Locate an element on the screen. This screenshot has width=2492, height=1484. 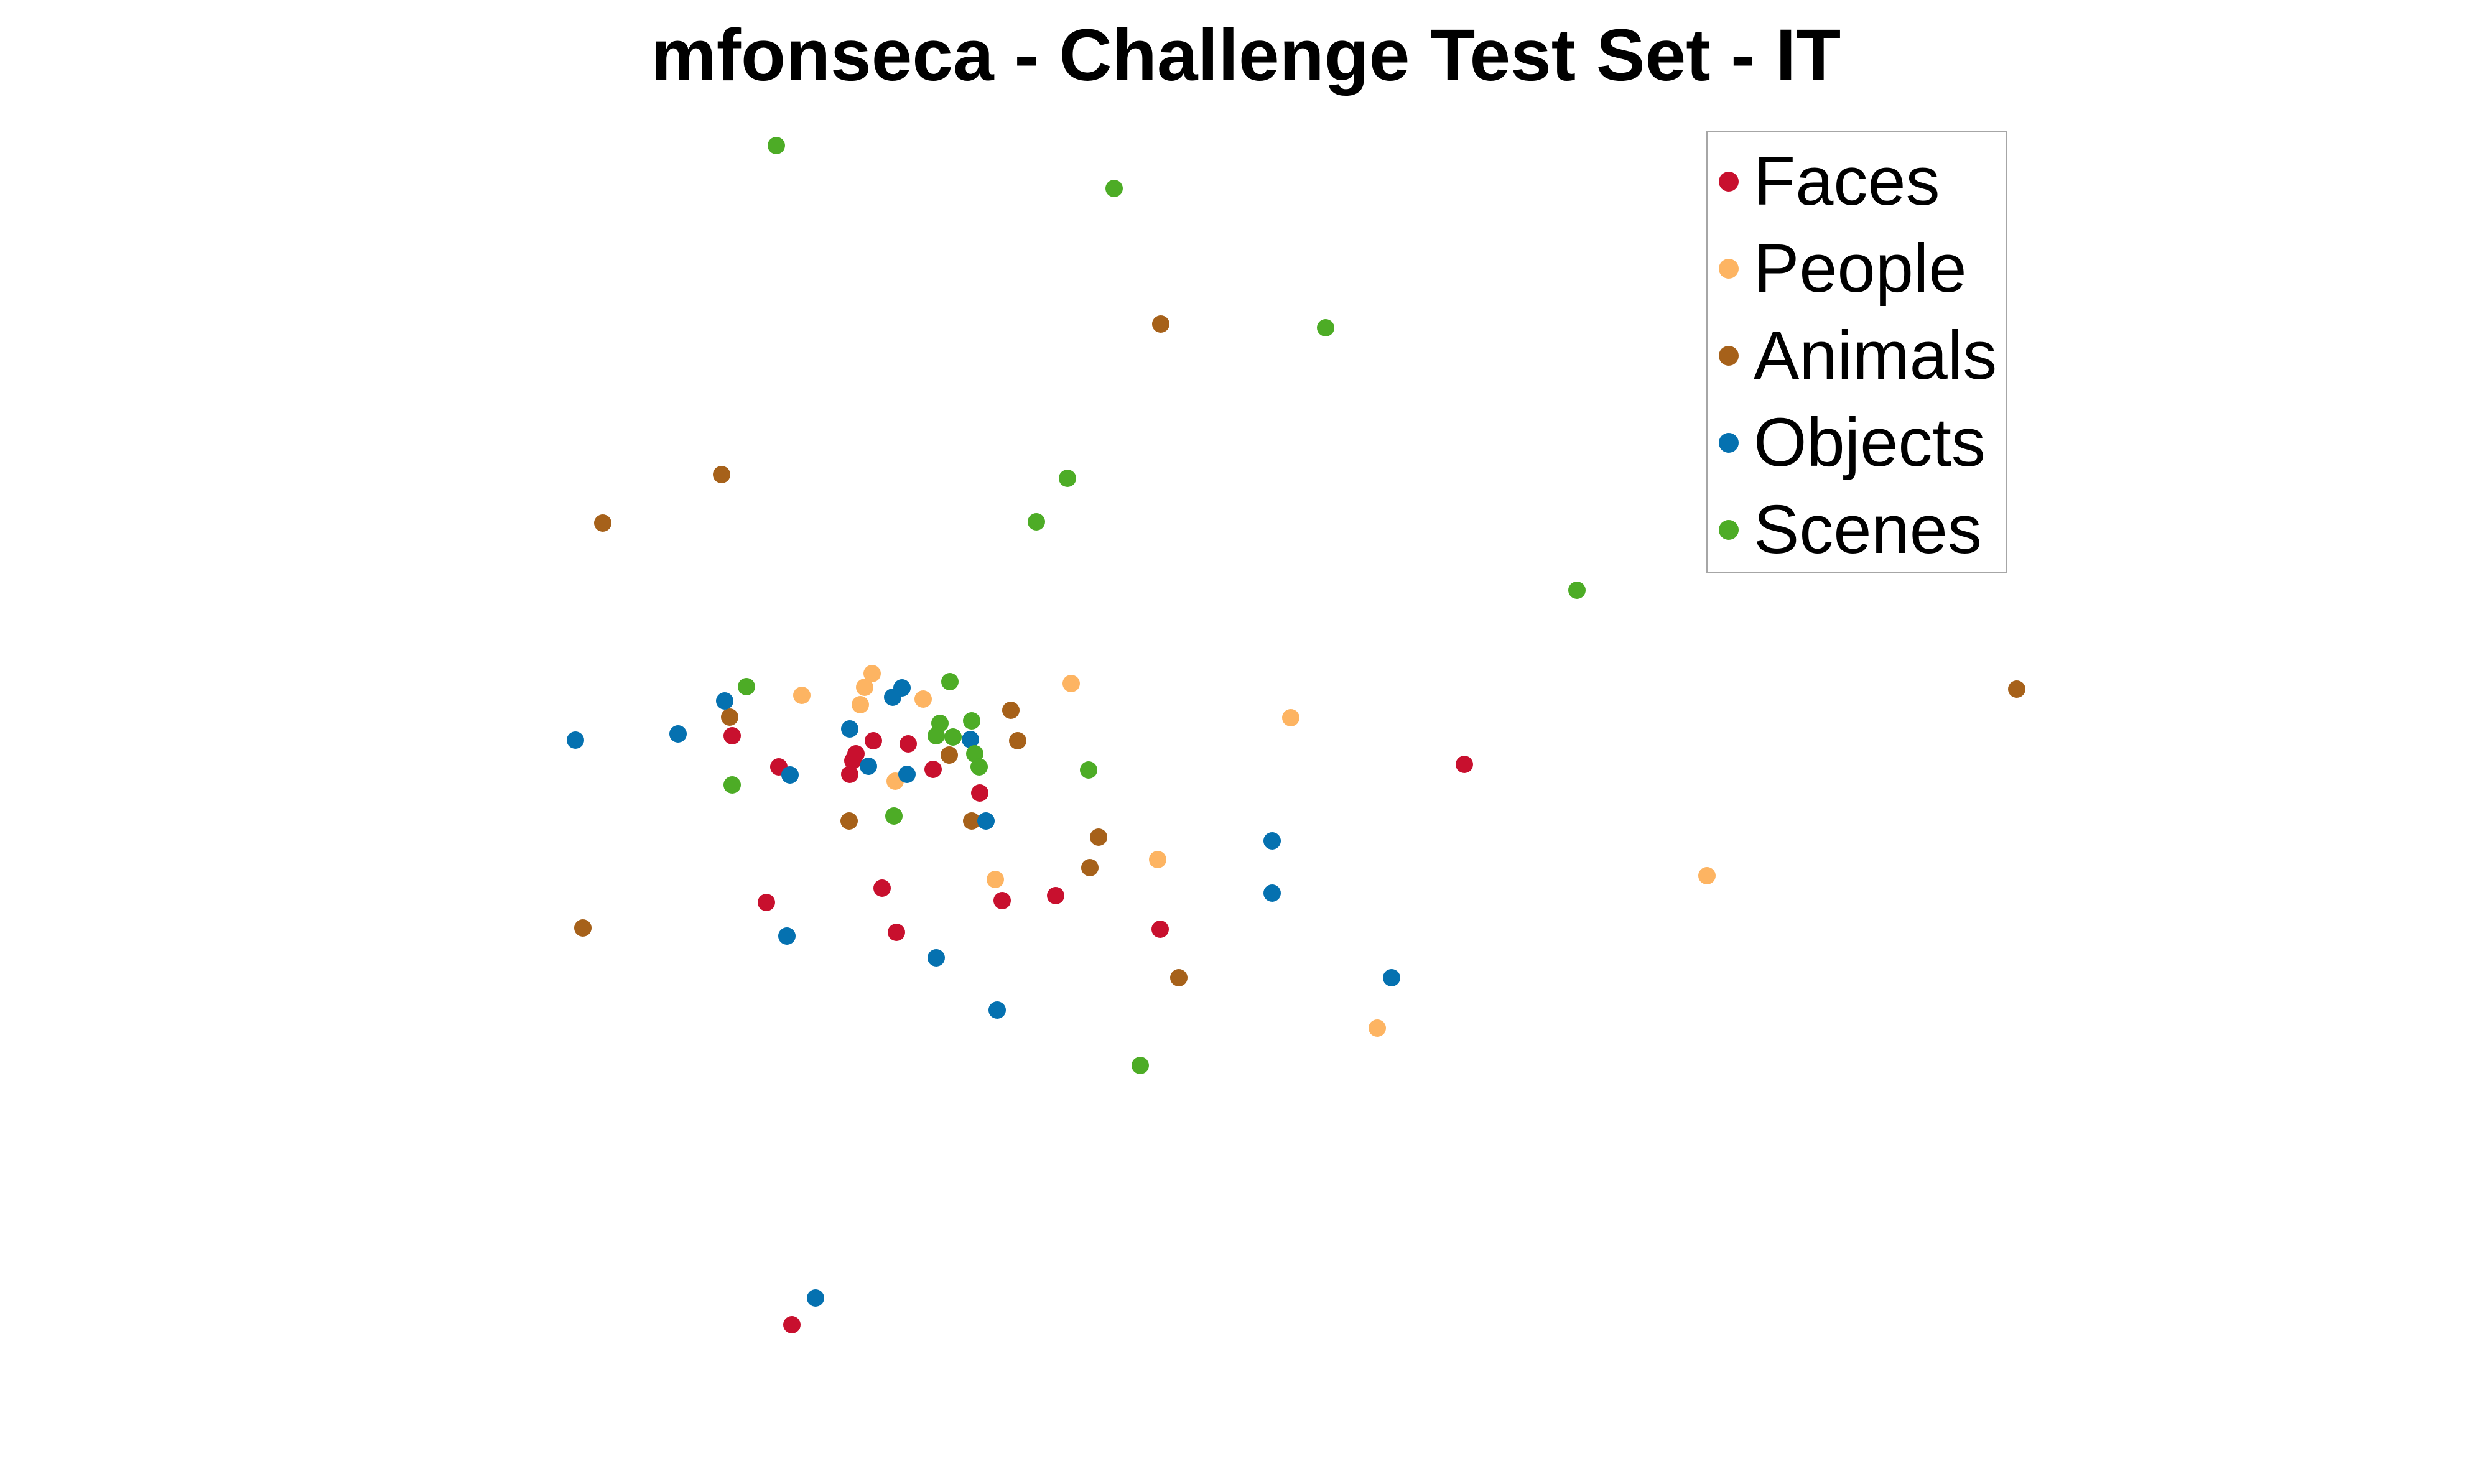
legend-marker-scenes is located at coordinates (1729, 530).